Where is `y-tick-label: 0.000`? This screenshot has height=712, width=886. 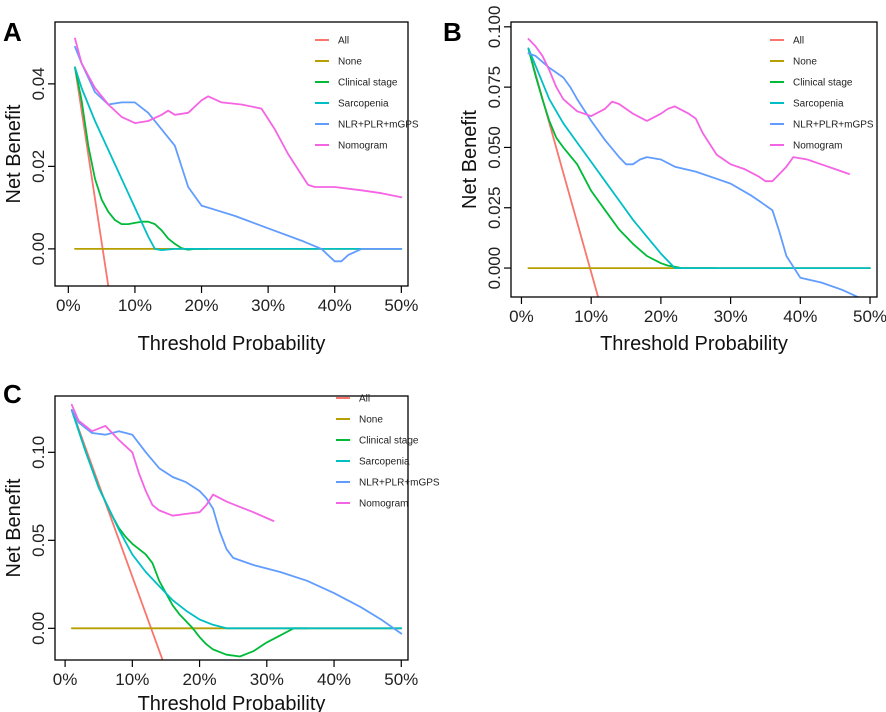
y-tick-label: 0.000 is located at coordinates (494, 268).